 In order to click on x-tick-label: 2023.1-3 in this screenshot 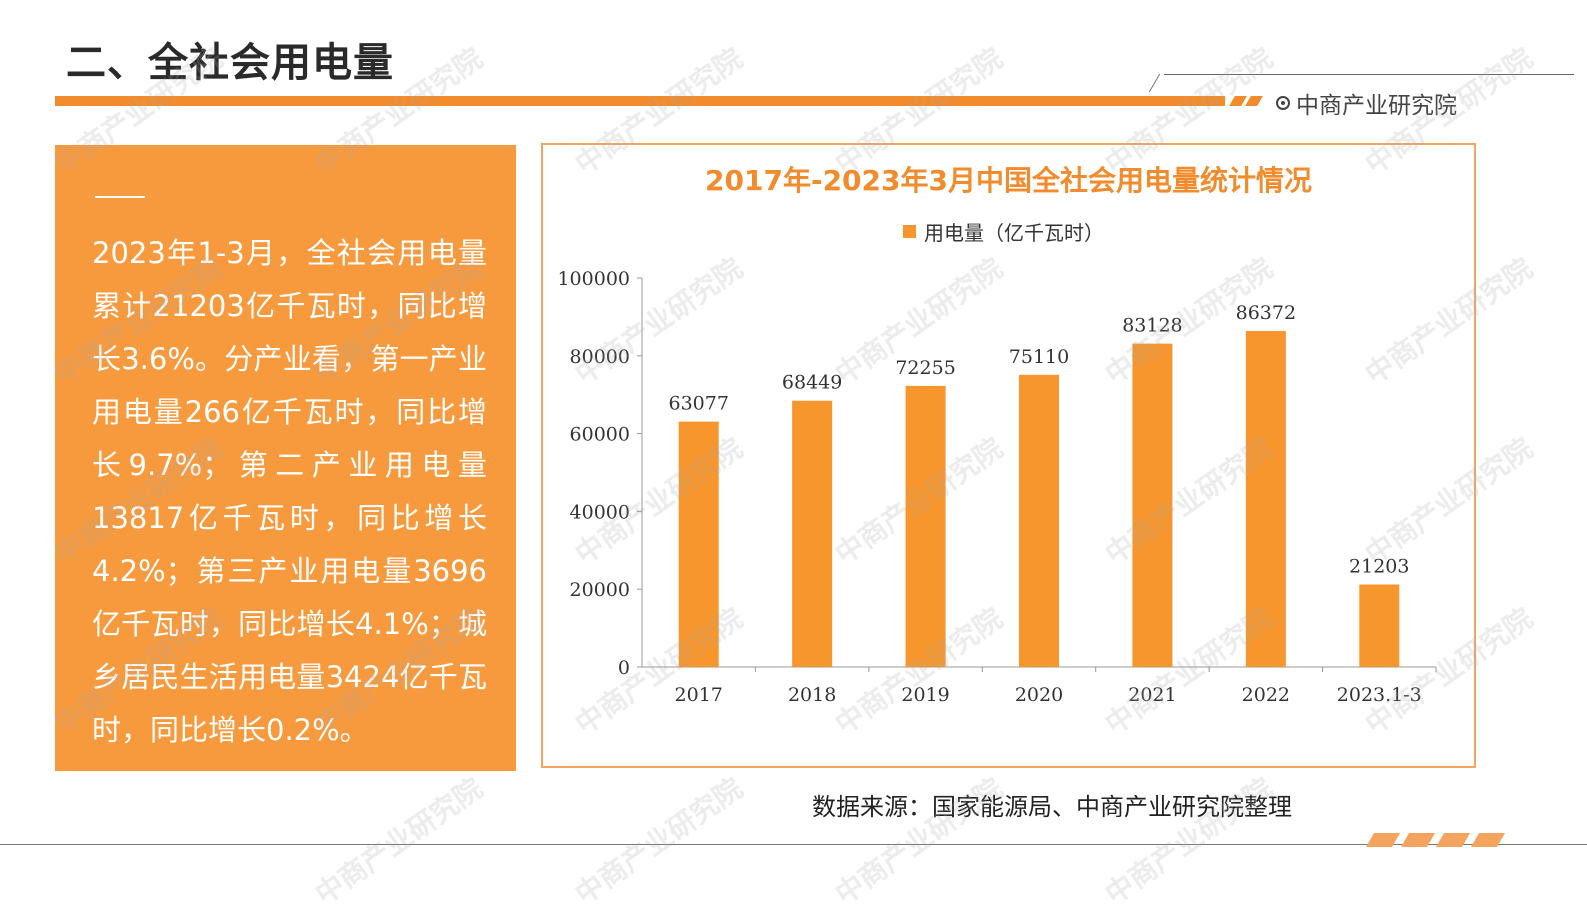, I will do `click(1379, 695)`.